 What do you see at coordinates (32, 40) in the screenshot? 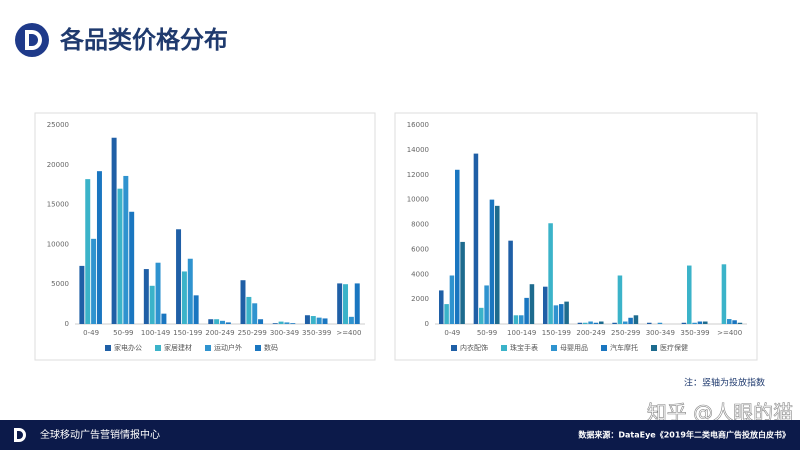
I see `header-logo` at bounding box center [32, 40].